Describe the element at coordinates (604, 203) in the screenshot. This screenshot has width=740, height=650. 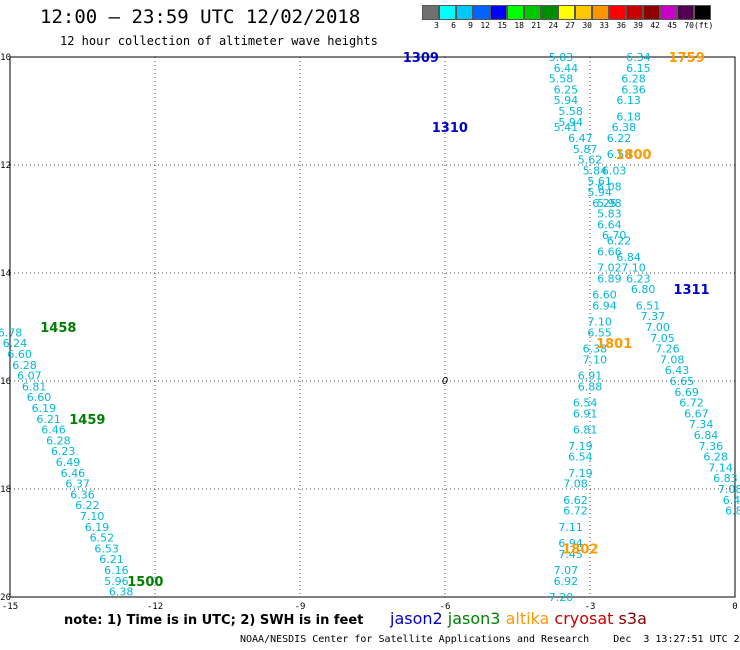
I see `swh-value-label: 6.25` at that location.